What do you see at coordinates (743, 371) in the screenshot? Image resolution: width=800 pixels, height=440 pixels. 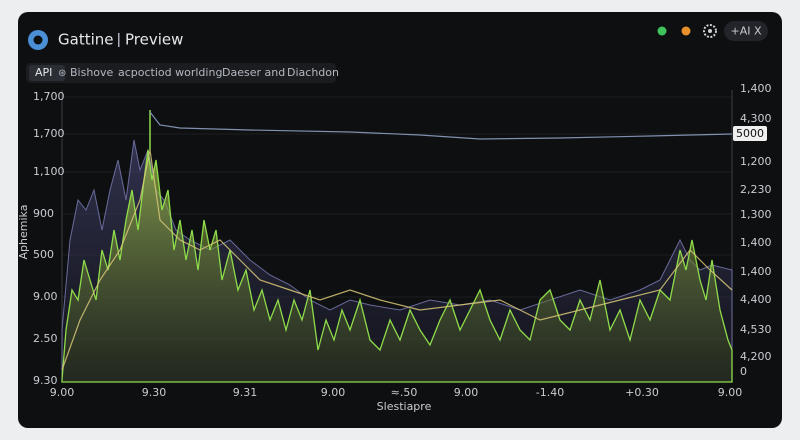 I see `right-label: 0` at bounding box center [743, 371].